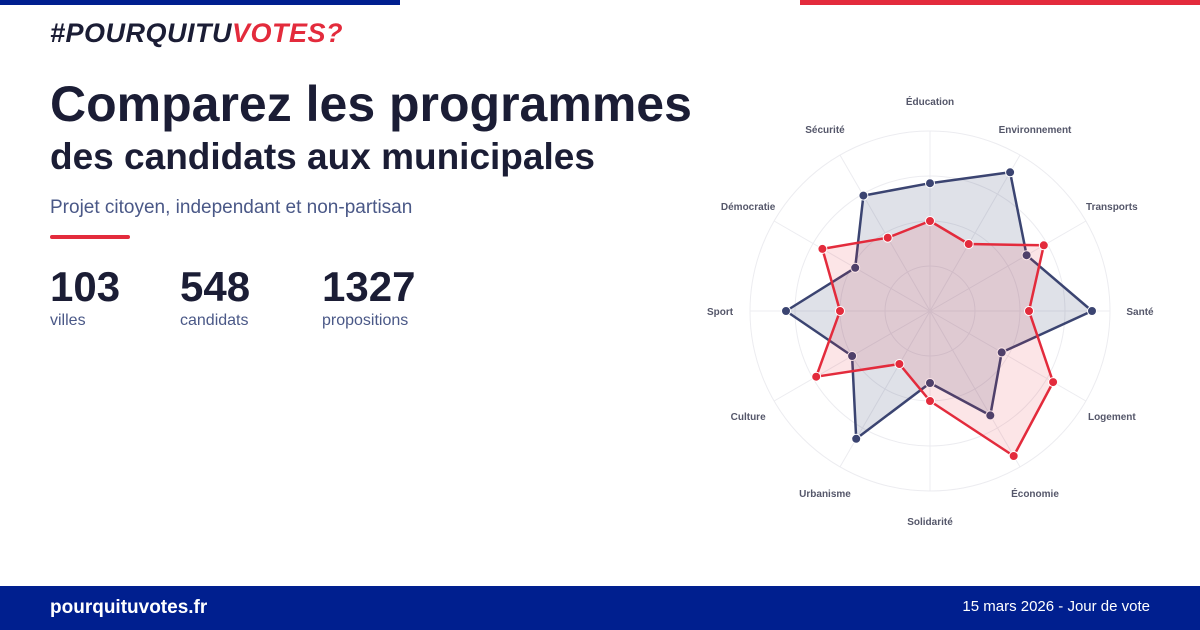 The width and height of the screenshot is (1200, 630). I want to click on stat-cities-label: villes, so click(68, 320).